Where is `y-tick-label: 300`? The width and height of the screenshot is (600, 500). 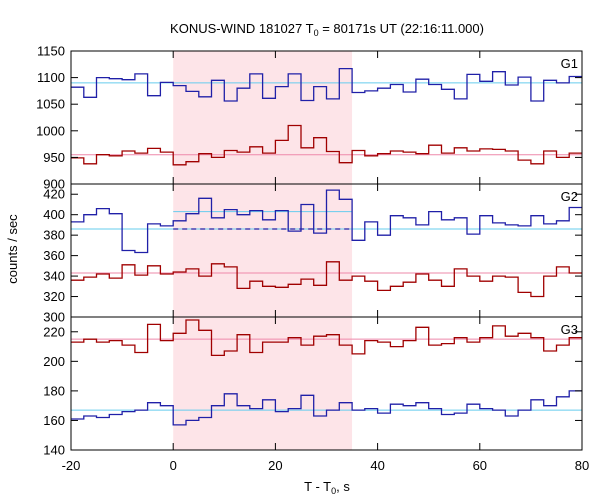 y-tick-label: 300 is located at coordinates (54, 317).